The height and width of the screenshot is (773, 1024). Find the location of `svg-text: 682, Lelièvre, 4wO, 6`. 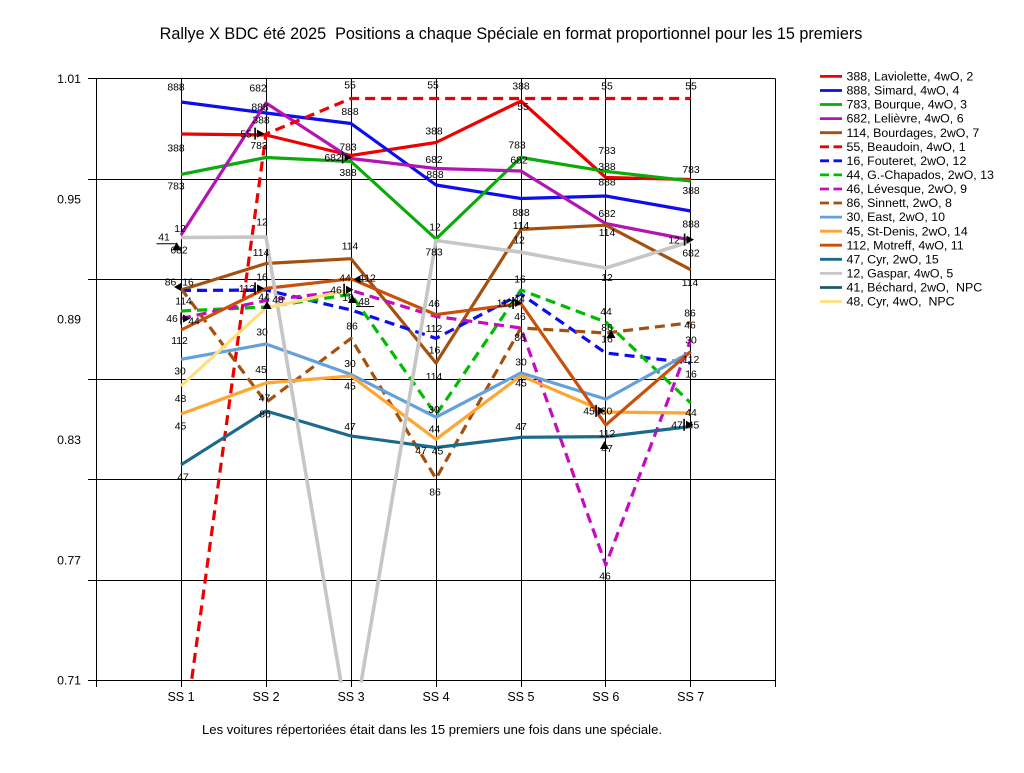

svg-text: 682, Lelièvre, 4wO, 6 is located at coordinates (905, 119).